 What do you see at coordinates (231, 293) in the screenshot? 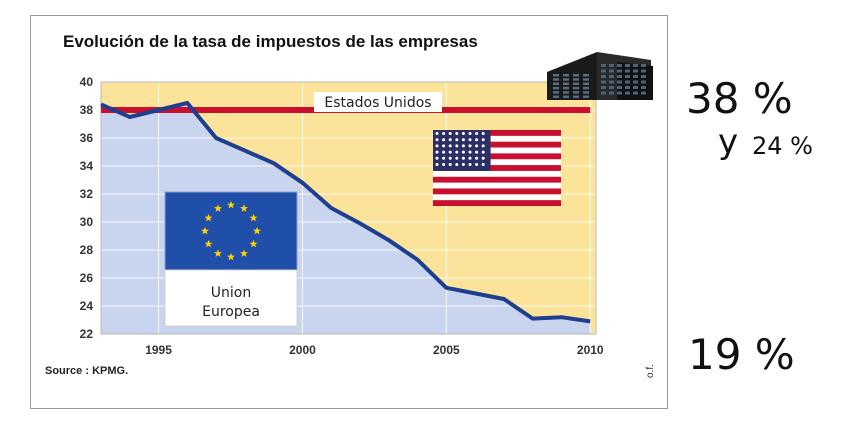
I see `eu-label-line1: Union` at bounding box center [231, 293].